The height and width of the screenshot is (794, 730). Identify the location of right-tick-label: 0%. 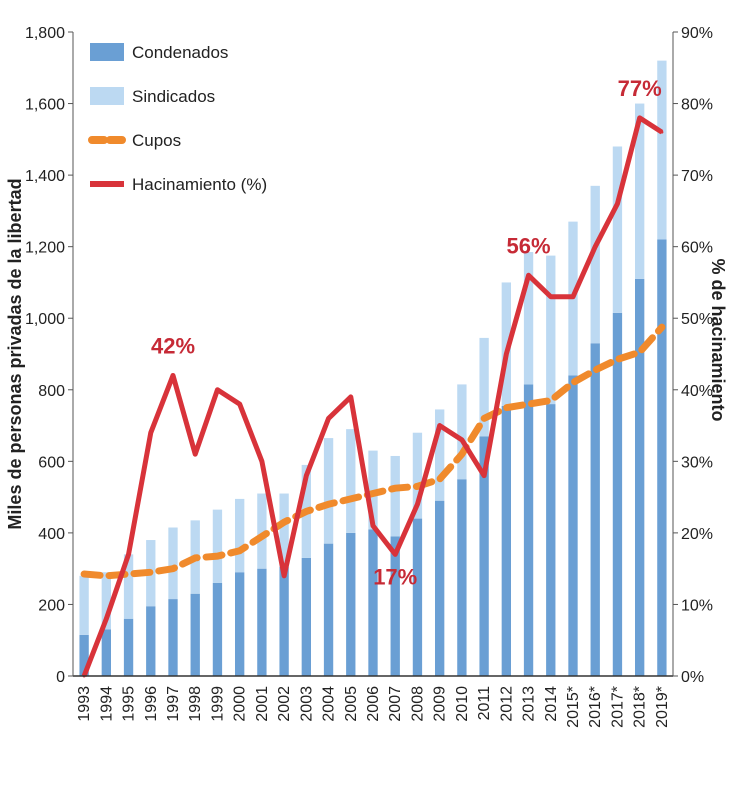
(692, 677).